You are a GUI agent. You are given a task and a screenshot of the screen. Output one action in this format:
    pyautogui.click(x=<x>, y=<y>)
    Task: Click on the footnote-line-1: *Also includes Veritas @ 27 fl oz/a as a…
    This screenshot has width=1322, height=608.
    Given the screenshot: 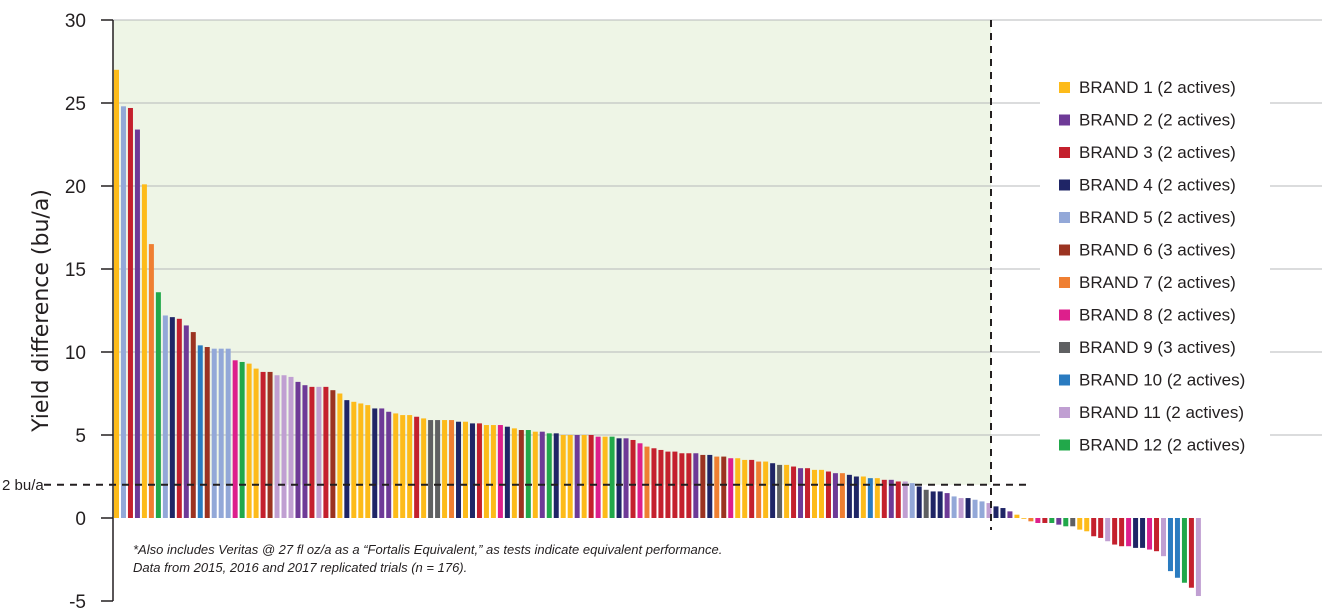 What is the action you would take?
    pyautogui.click(x=427, y=549)
    